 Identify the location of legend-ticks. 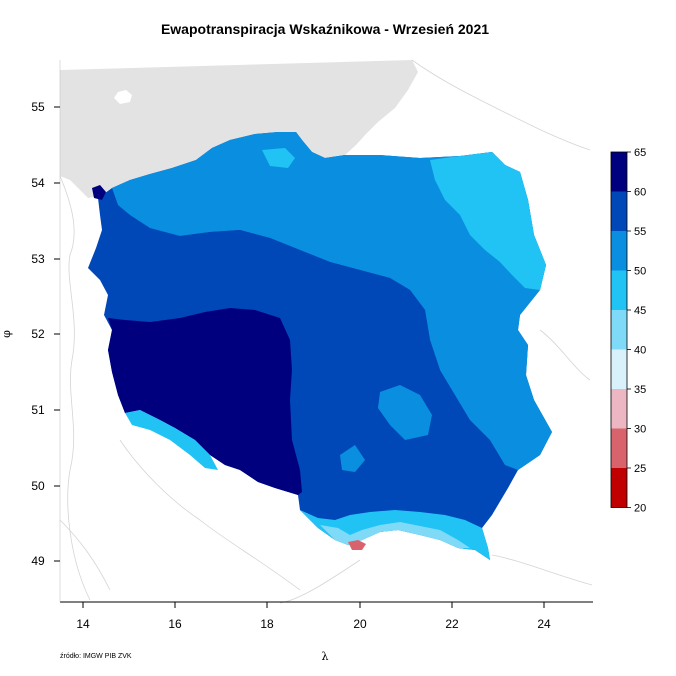
(629, 329).